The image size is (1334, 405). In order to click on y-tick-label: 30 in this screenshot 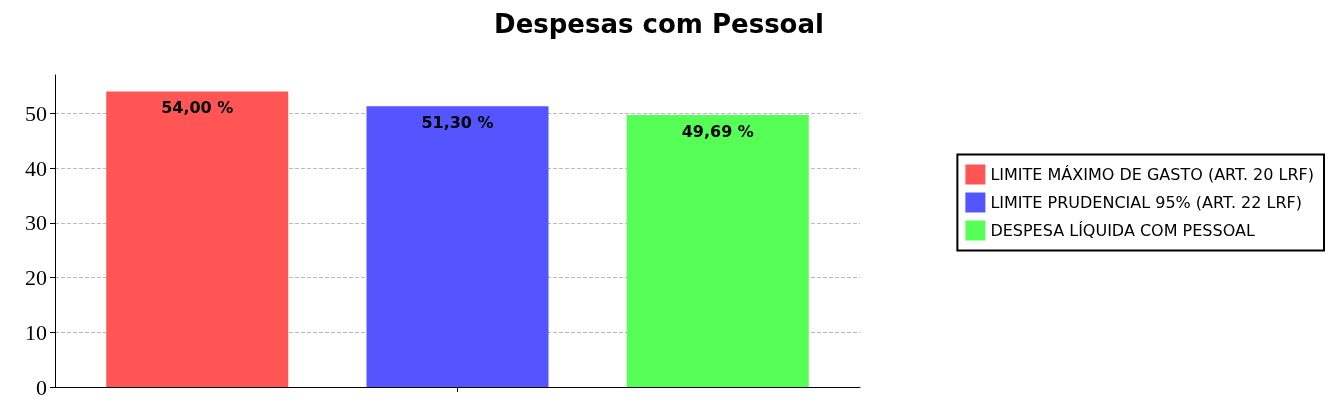, I will do `click(36, 223)`.